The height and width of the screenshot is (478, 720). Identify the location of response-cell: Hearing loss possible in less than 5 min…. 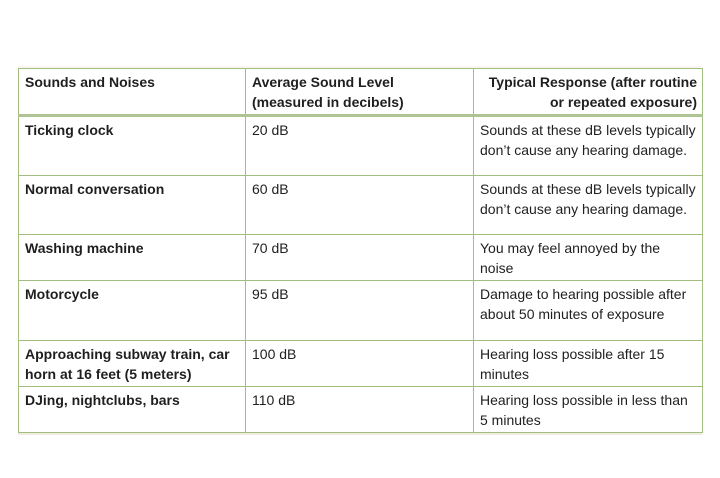
(588, 409).